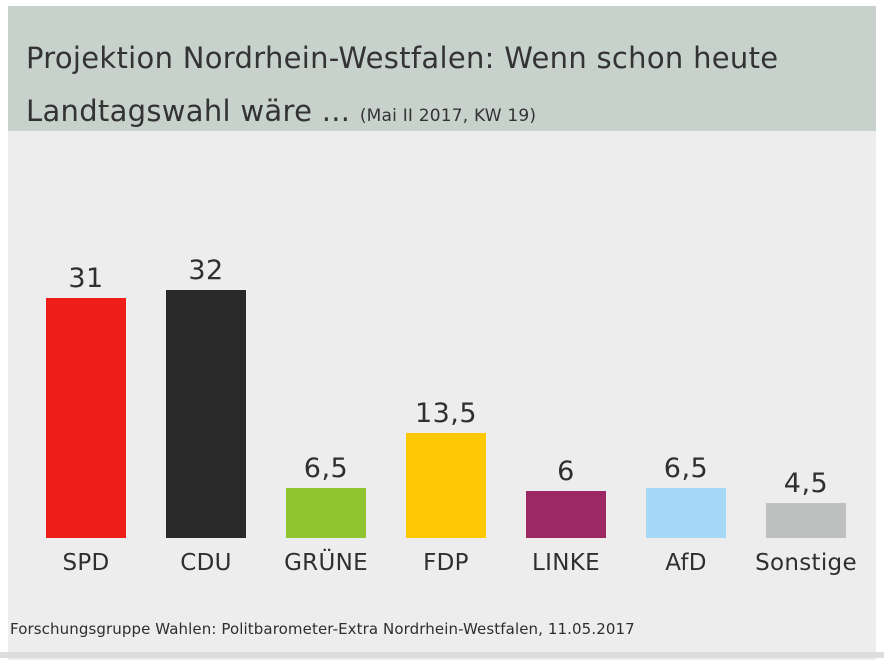  I want to click on bar-group: 6 LINKE, so click(566, 356).